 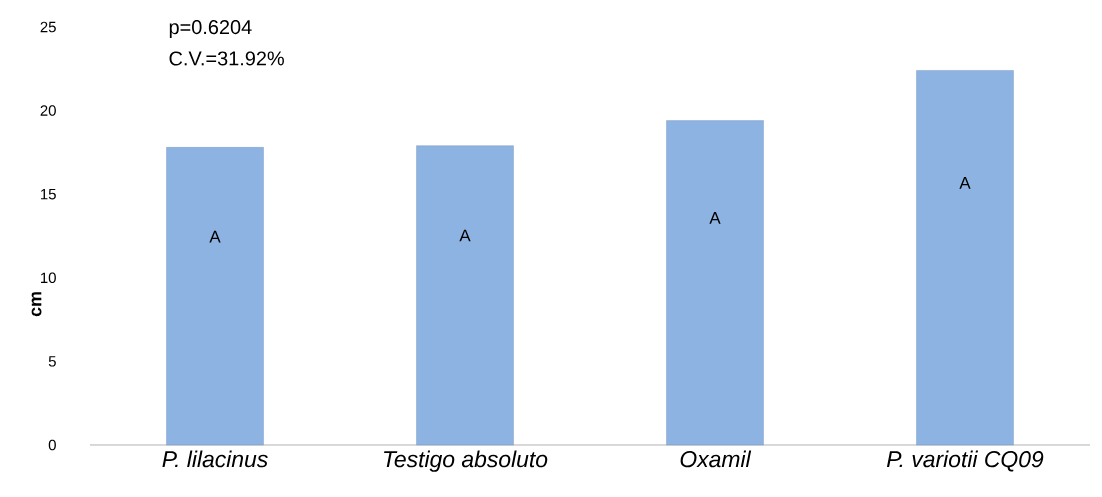 I want to click on y-tick-label: 10, so click(x=48, y=278).